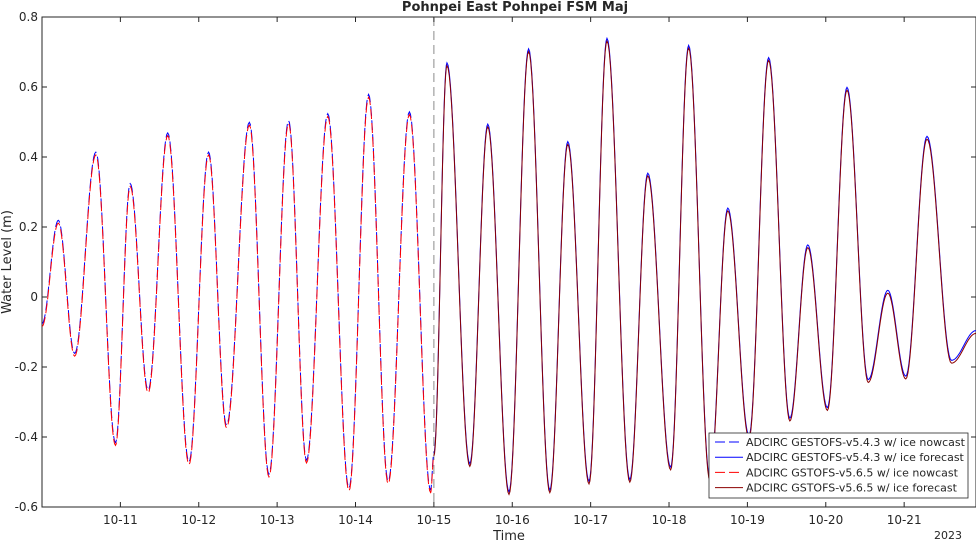 The image size is (976, 541). What do you see at coordinates (825, 520) in the screenshot?
I see `x-tick-label: 10-20` at bounding box center [825, 520].